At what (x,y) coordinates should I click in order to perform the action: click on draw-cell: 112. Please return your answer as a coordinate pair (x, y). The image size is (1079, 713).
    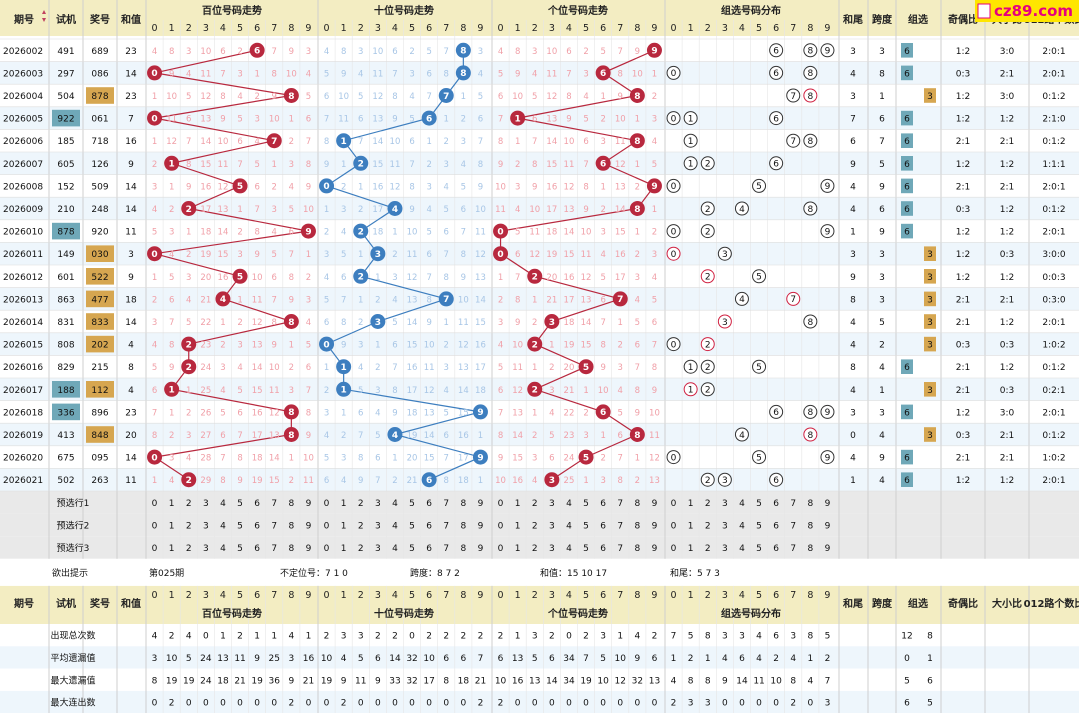
    Looking at the image, I should click on (99, 391).